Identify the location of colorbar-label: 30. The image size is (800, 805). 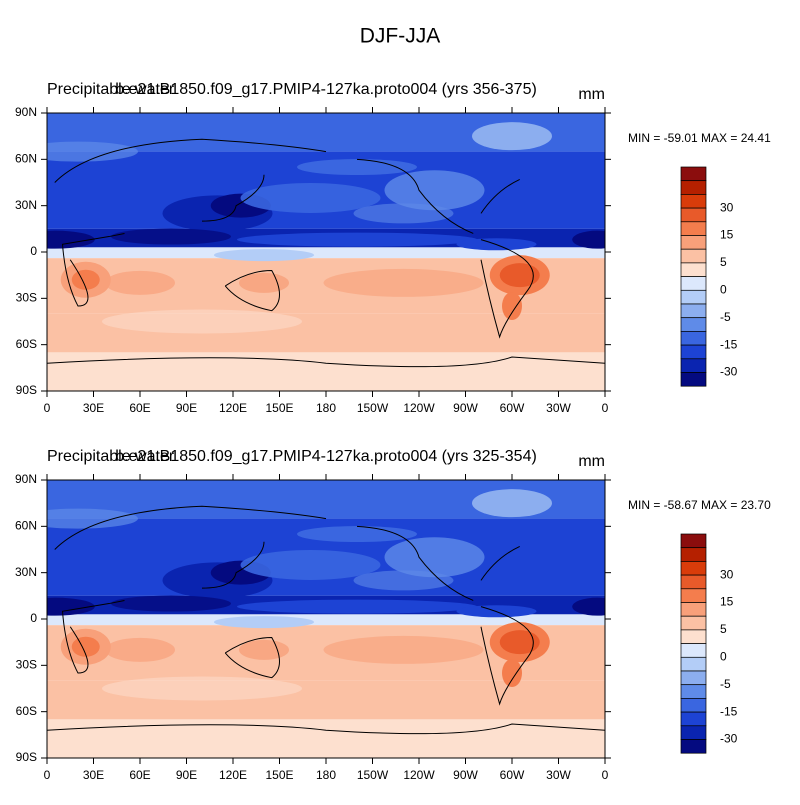
(727, 207).